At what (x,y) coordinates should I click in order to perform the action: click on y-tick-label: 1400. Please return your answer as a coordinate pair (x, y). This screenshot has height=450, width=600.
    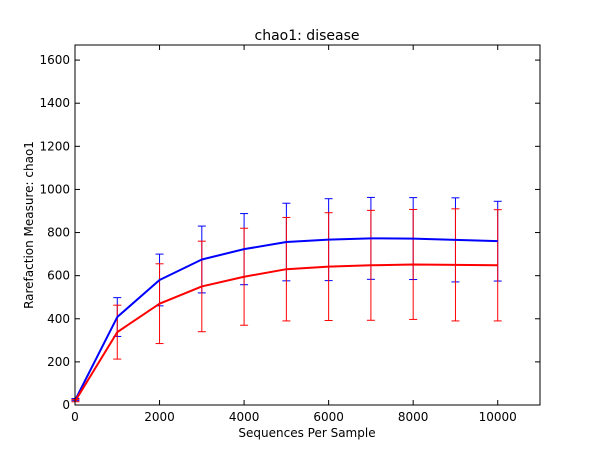
    Looking at the image, I should click on (54, 103).